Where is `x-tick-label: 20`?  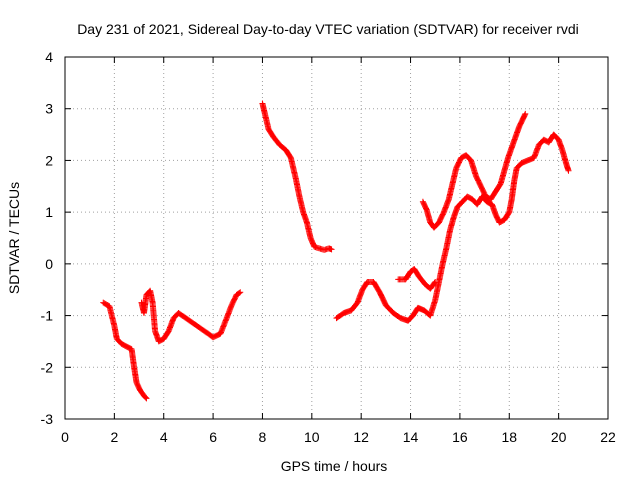
x-tick-label: 20 is located at coordinates (559, 437).